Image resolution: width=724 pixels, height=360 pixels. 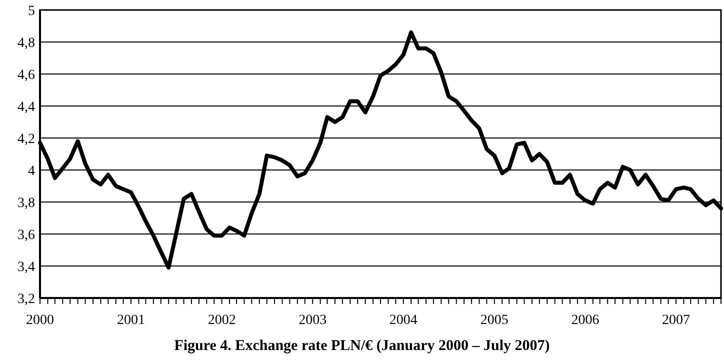 I want to click on x-tick-label: 2004, so click(x=403, y=320).